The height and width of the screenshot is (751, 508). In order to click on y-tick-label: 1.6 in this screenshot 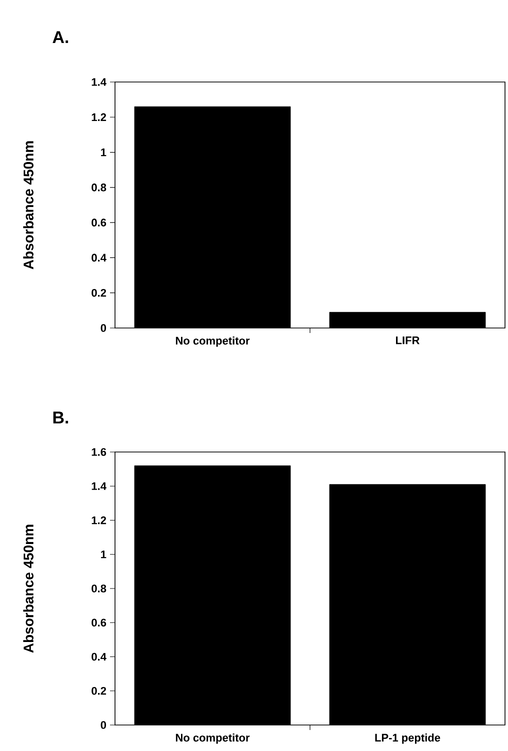, I will do `click(99, 452)`.